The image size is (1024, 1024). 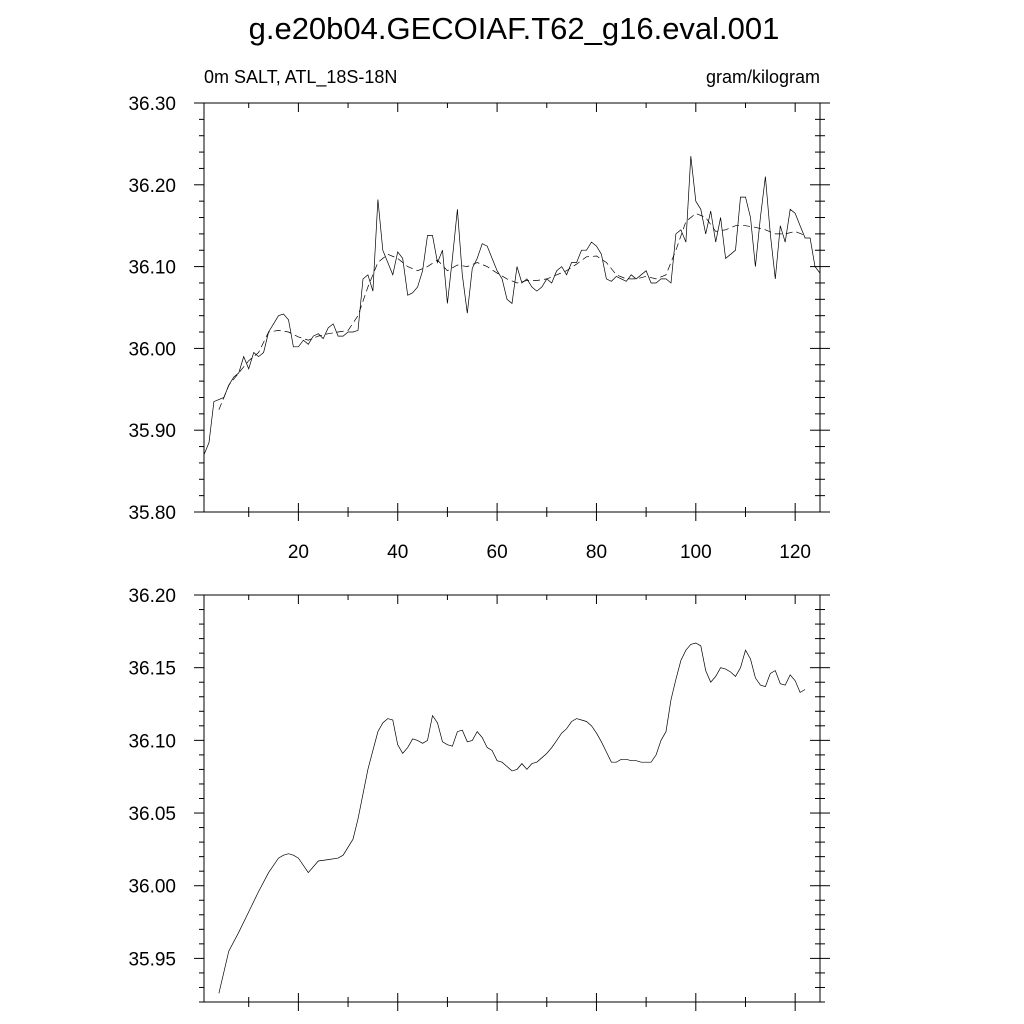 I want to click on y-tick-label: 35.95, so click(x=152, y=959).